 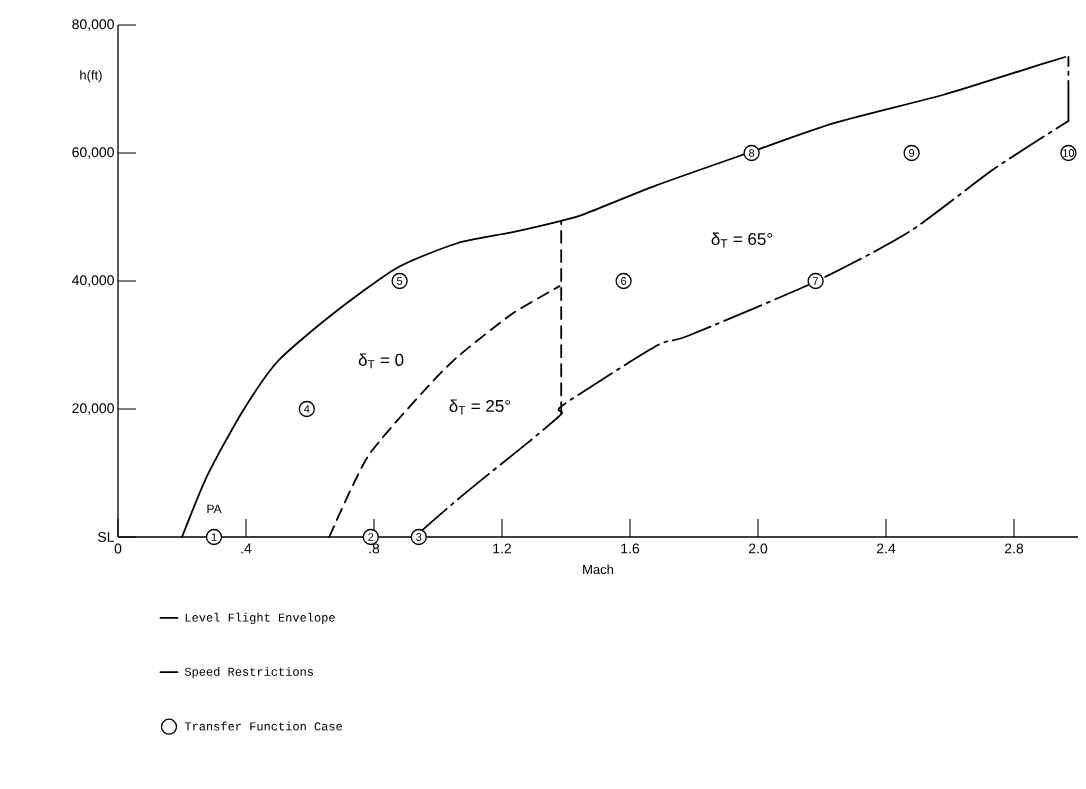 What do you see at coordinates (1069, 153) in the screenshot?
I see `annotation: 10` at bounding box center [1069, 153].